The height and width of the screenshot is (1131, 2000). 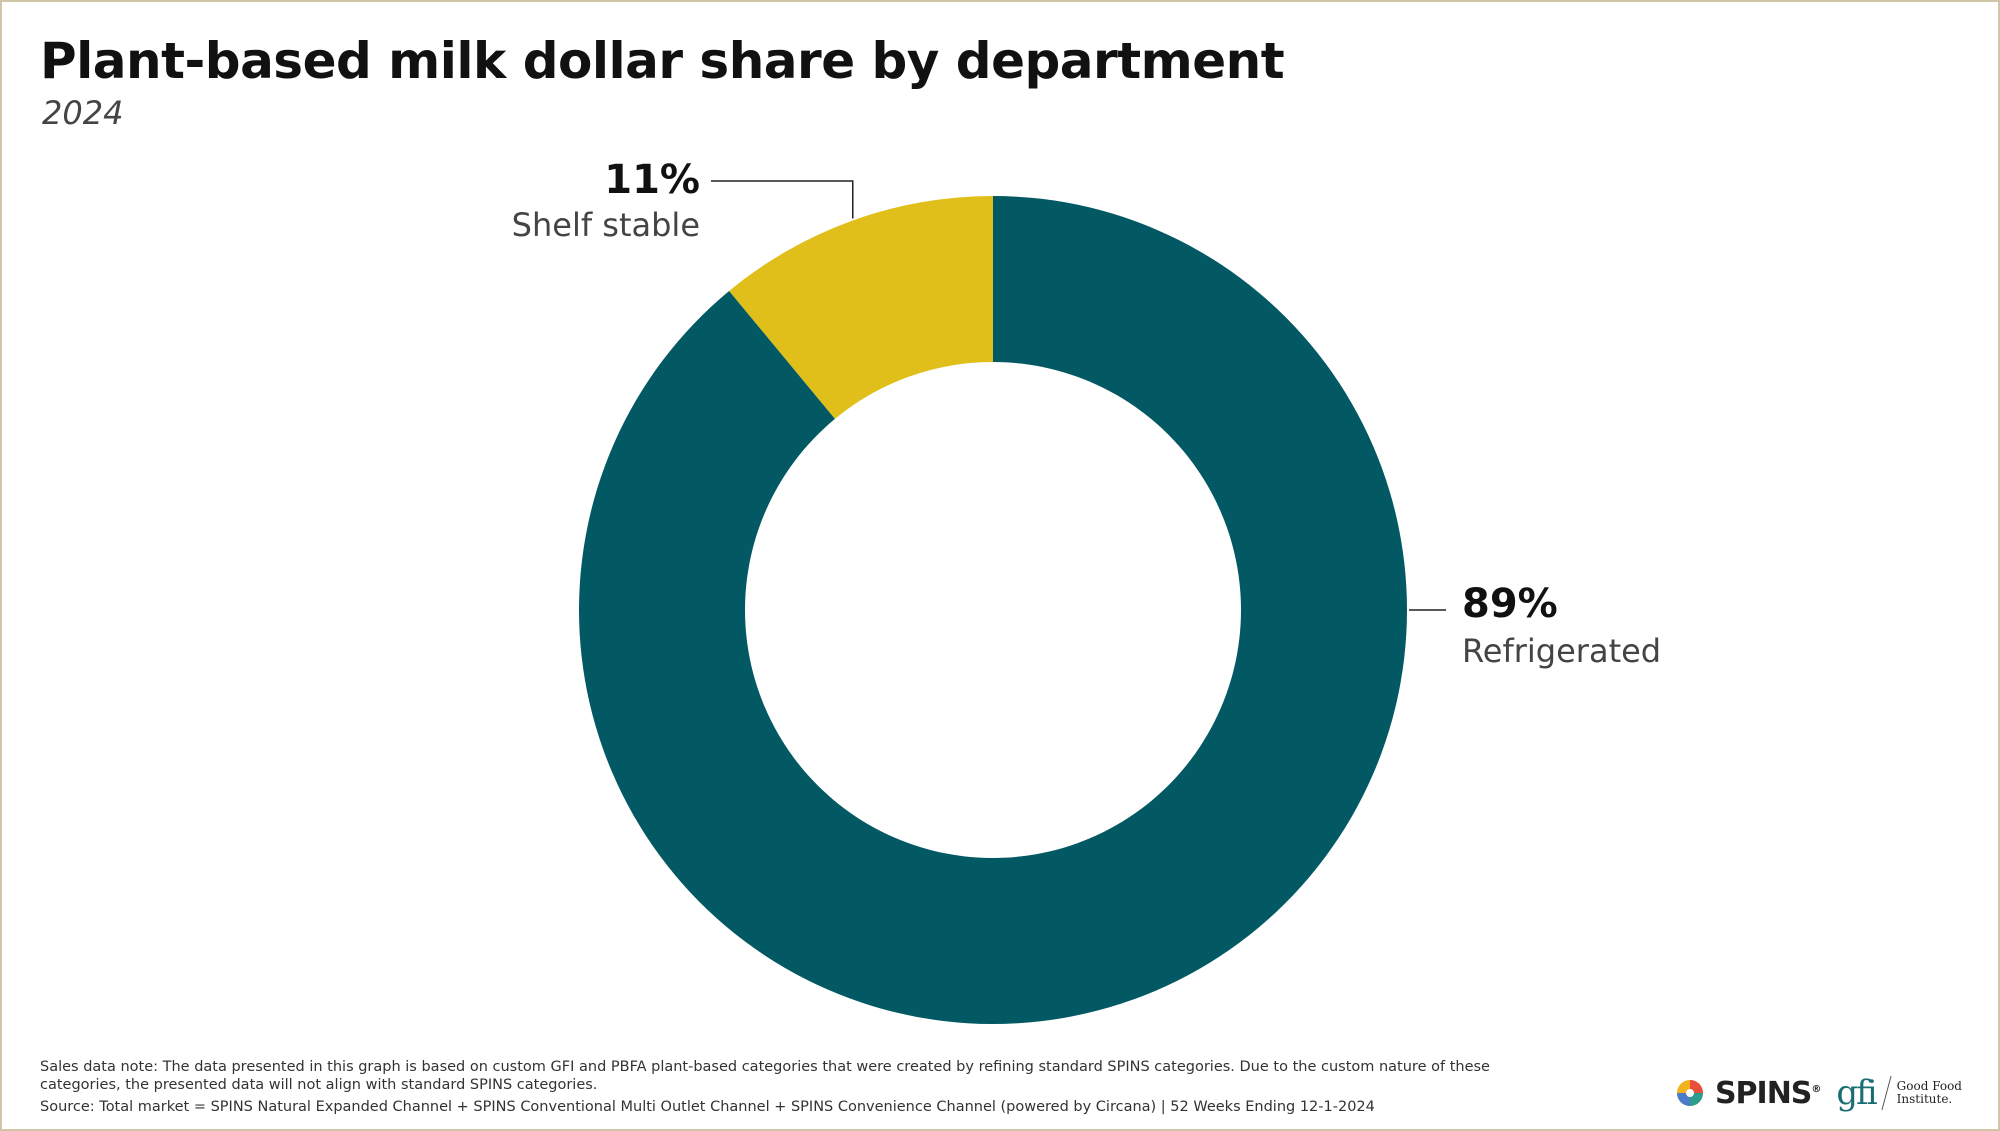 What do you see at coordinates (861, 307) in the screenshot?
I see `slice-shelf-stable` at bounding box center [861, 307].